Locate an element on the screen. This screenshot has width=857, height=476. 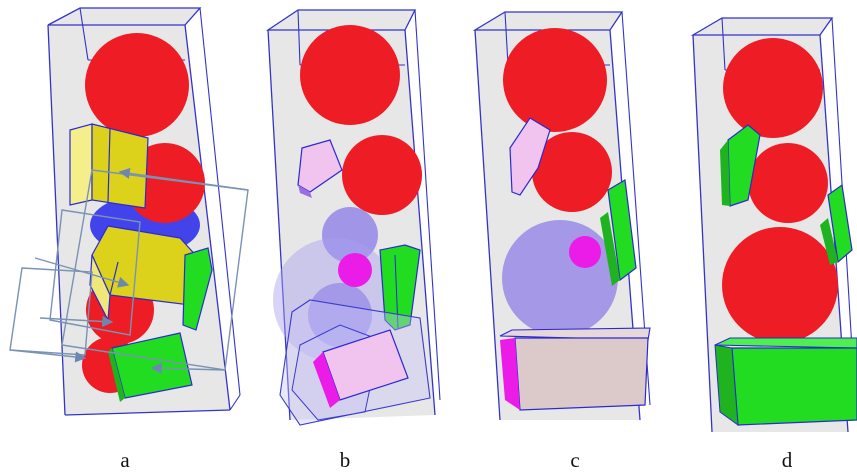
panel-c-ghost-sphere is located at coordinates (560, 278).